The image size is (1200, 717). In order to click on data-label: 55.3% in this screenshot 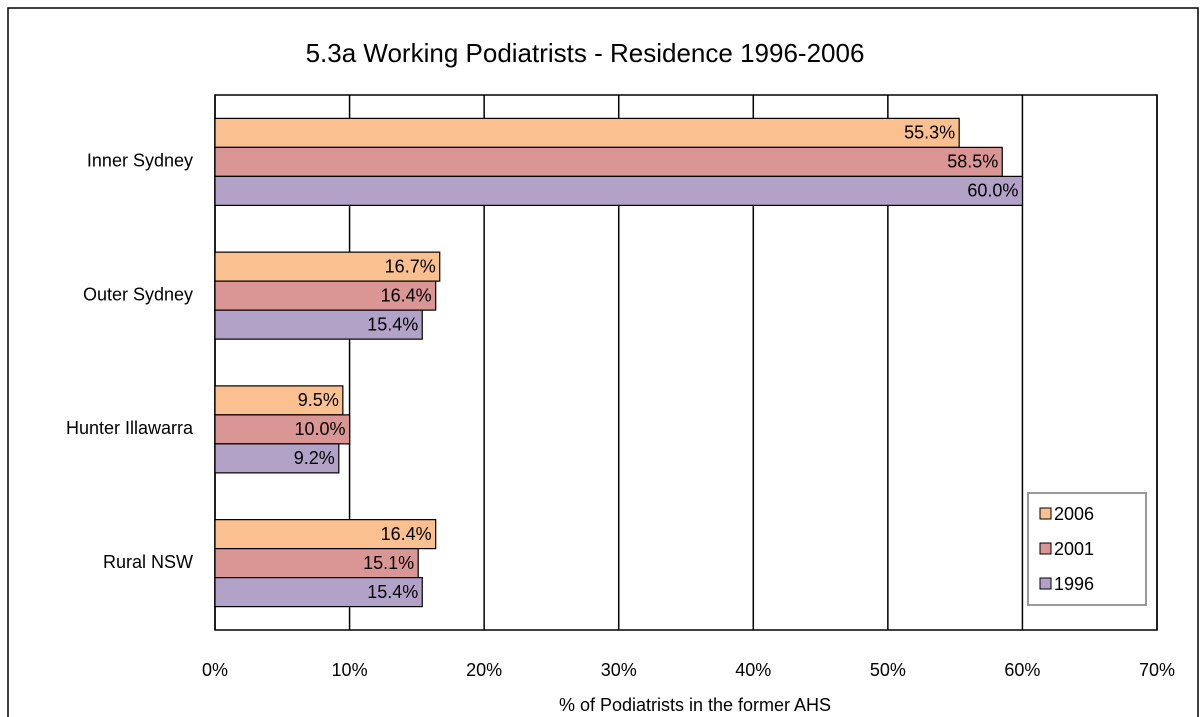, I will do `click(929, 133)`.